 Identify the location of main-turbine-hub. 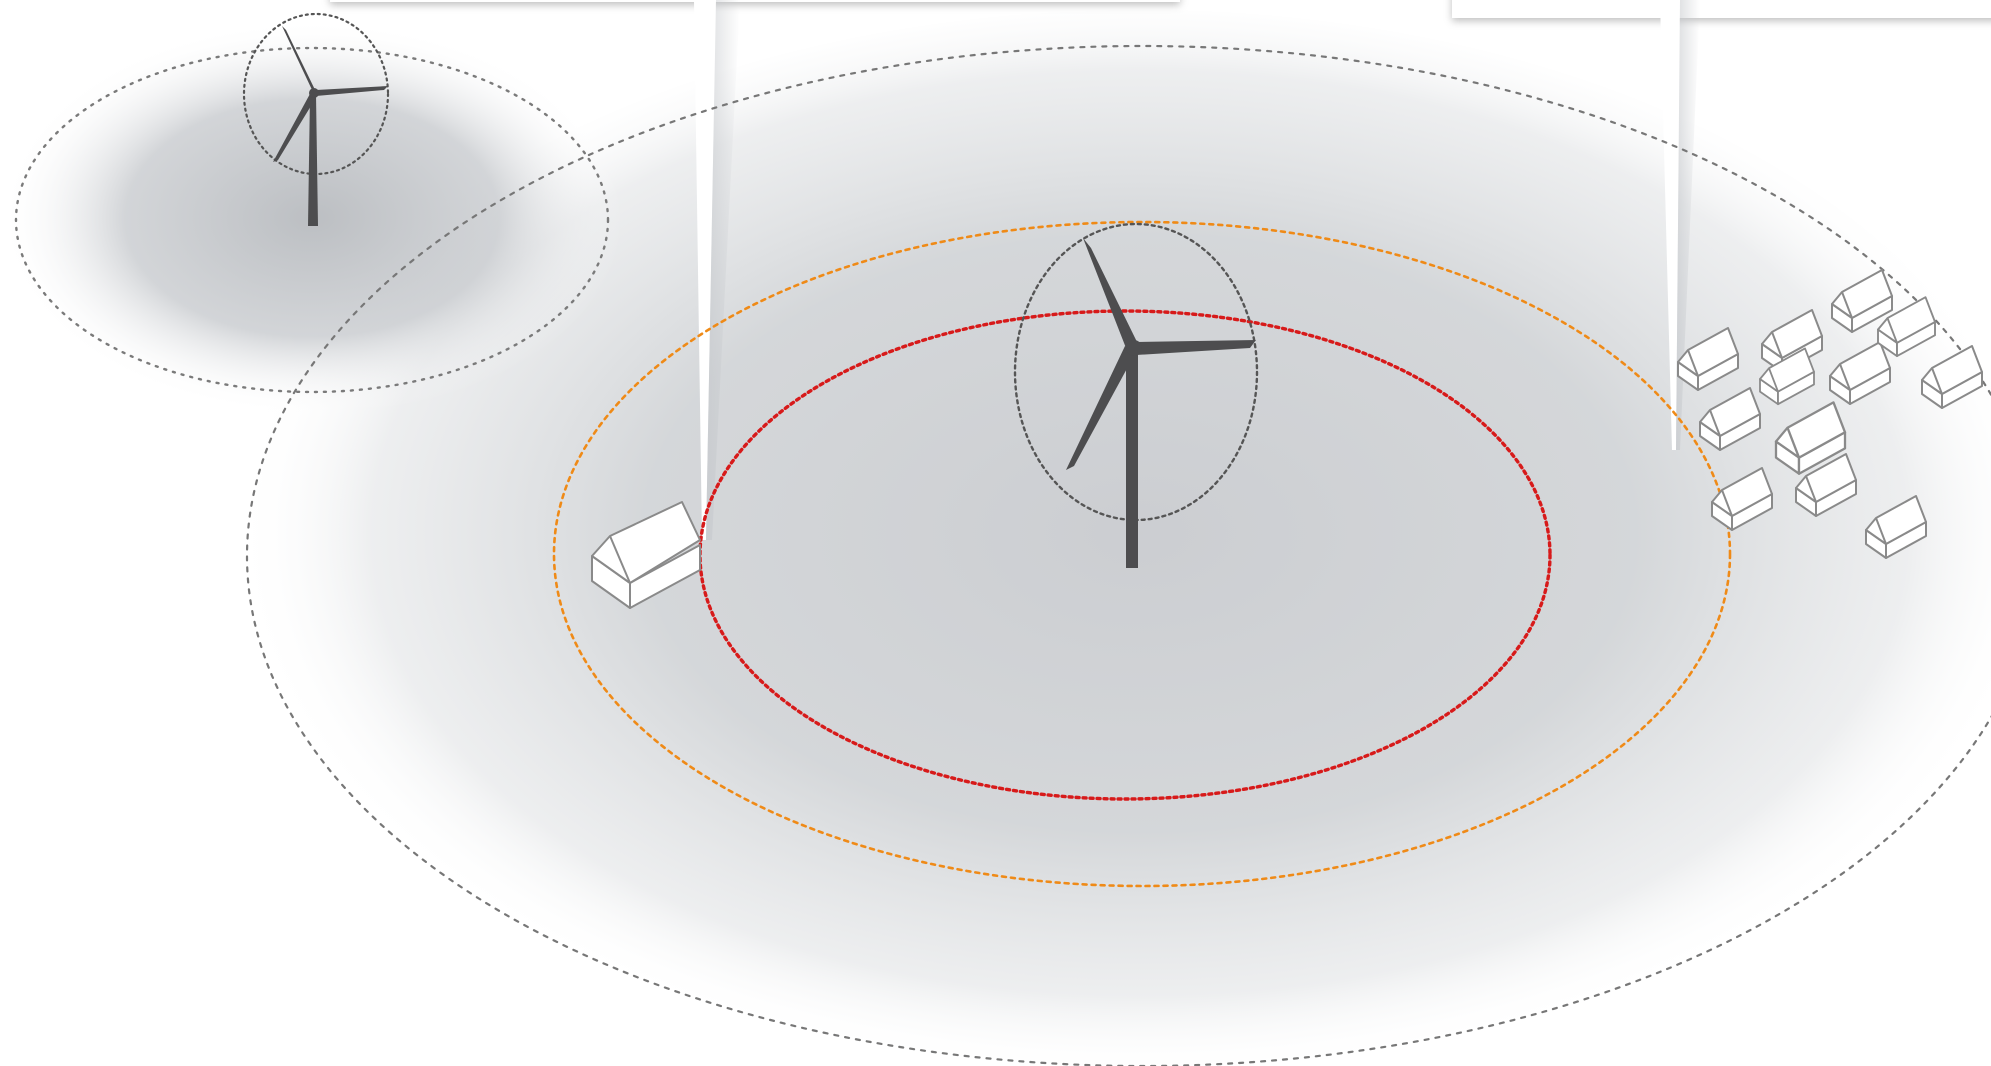
(1134, 348).